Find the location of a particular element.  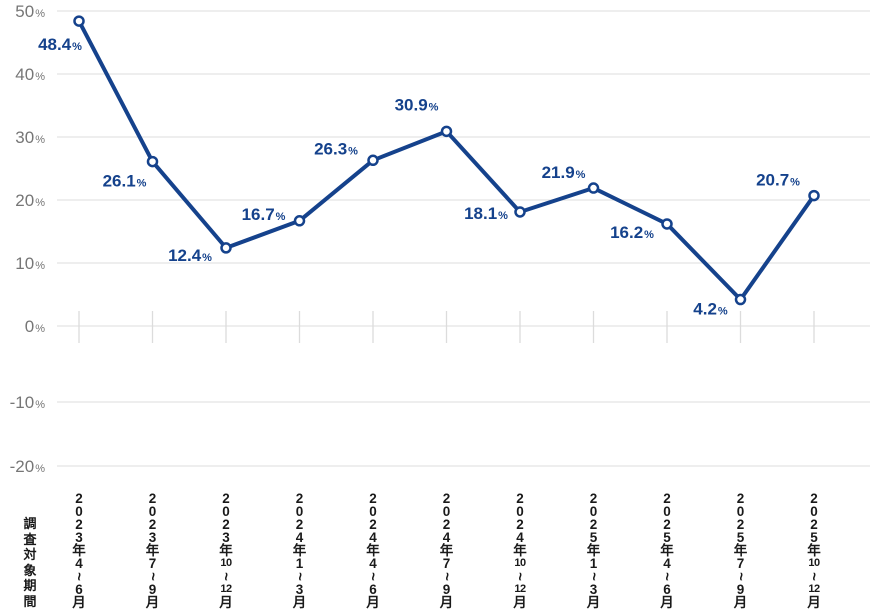

data-point-label: 21.9% is located at coordinates (564, 172).